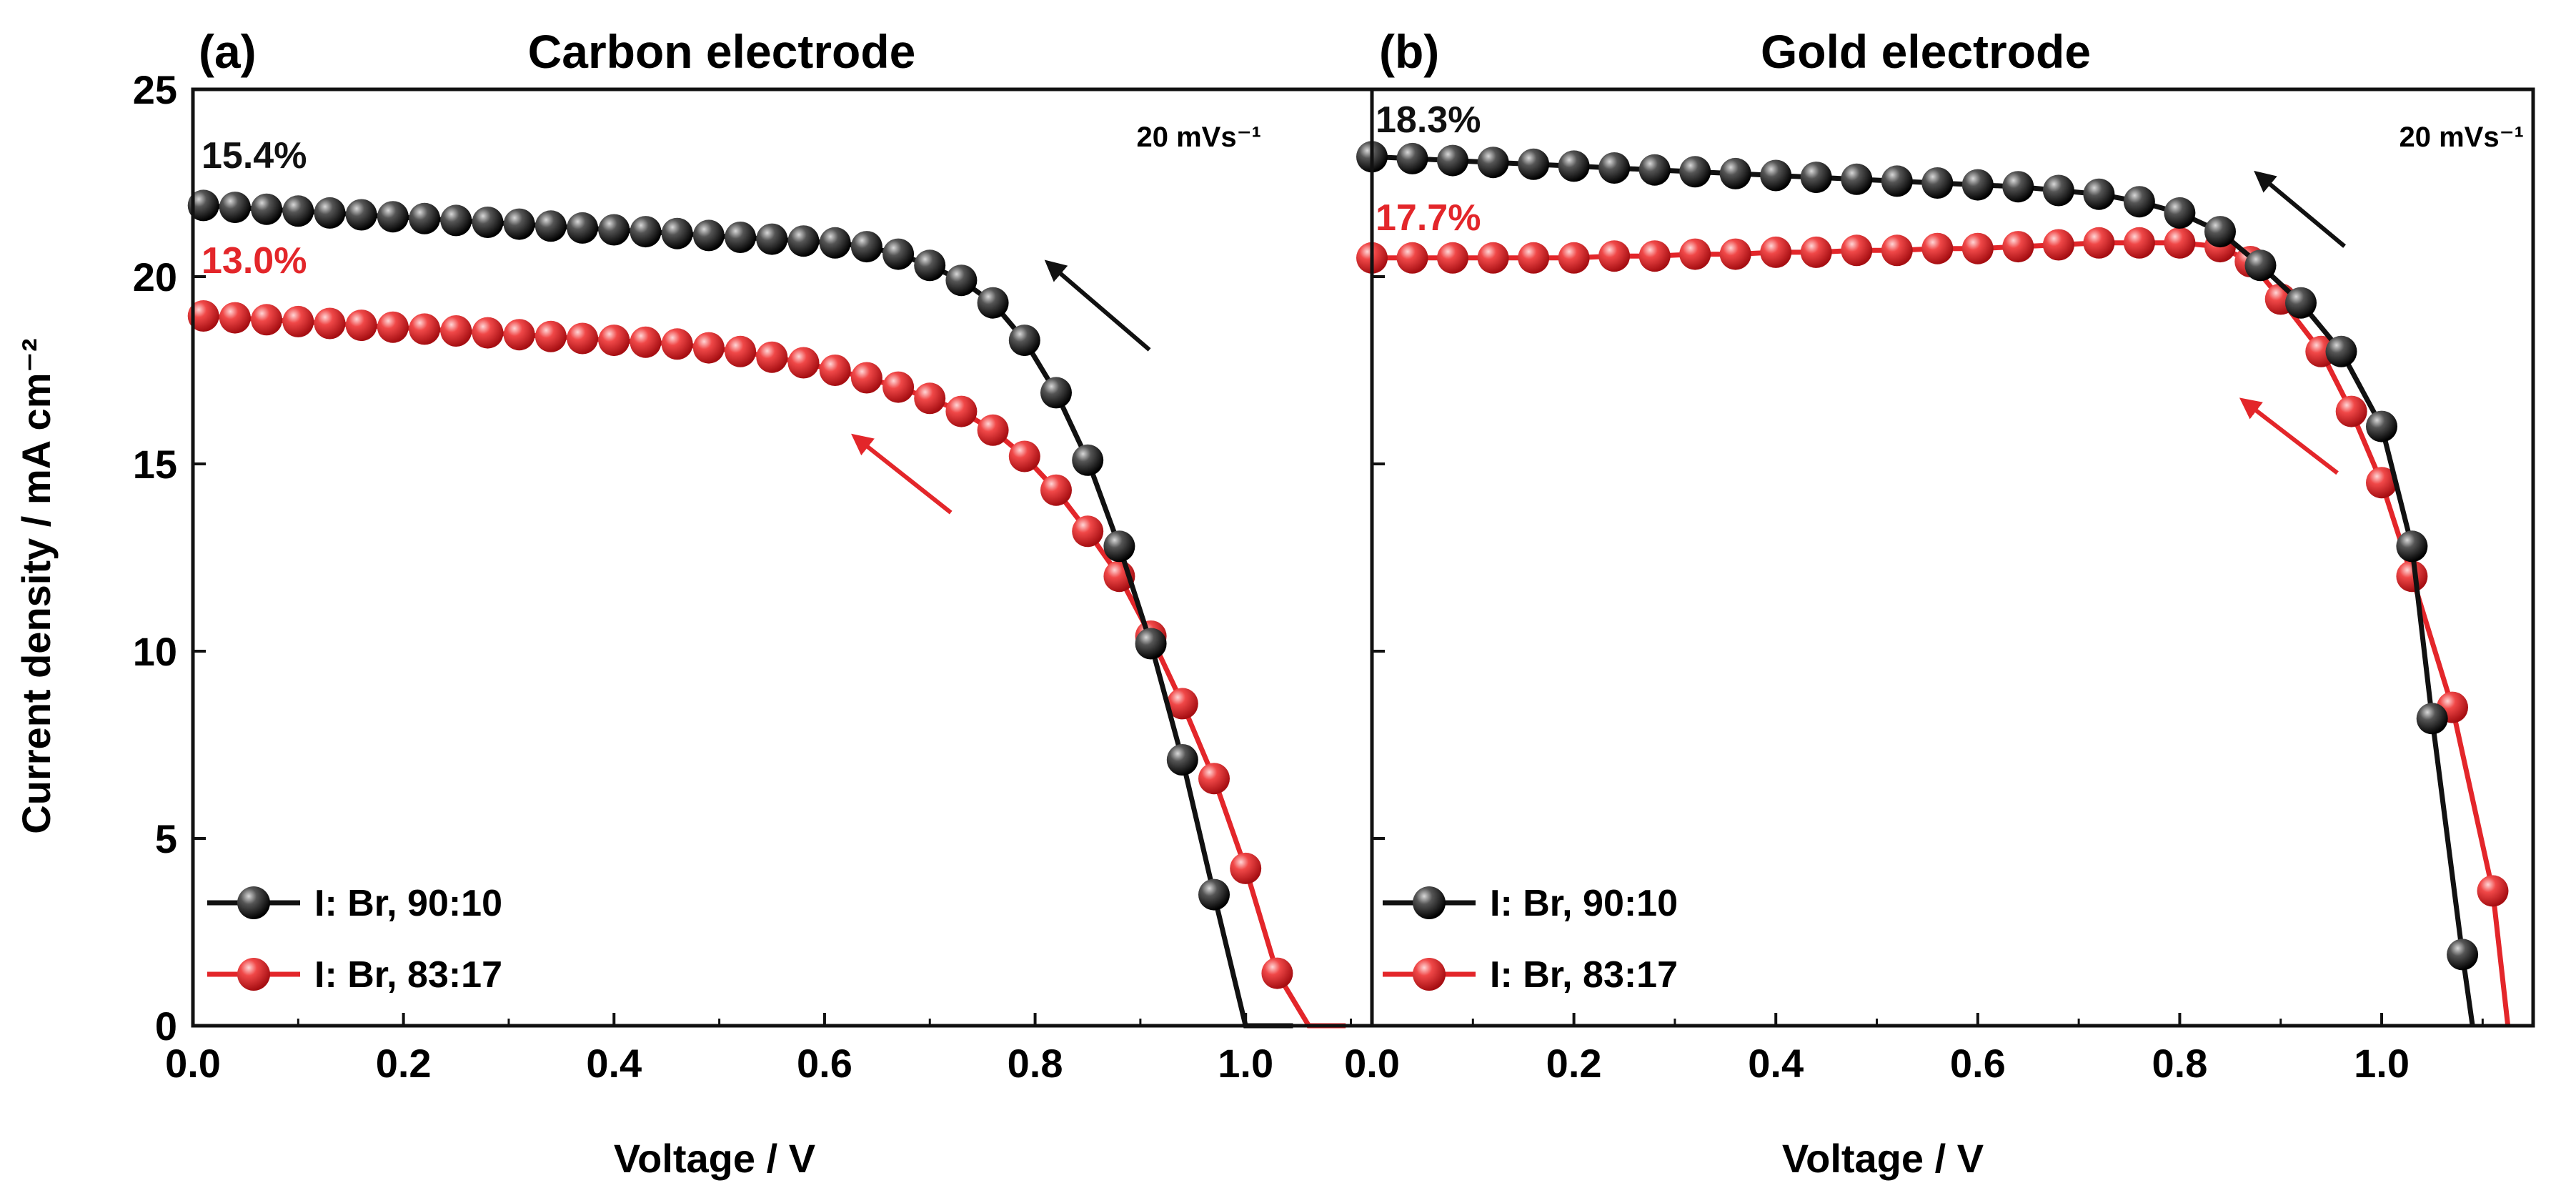  I want to click on scan-direction-arrow-black-a, so click(1097, 305).